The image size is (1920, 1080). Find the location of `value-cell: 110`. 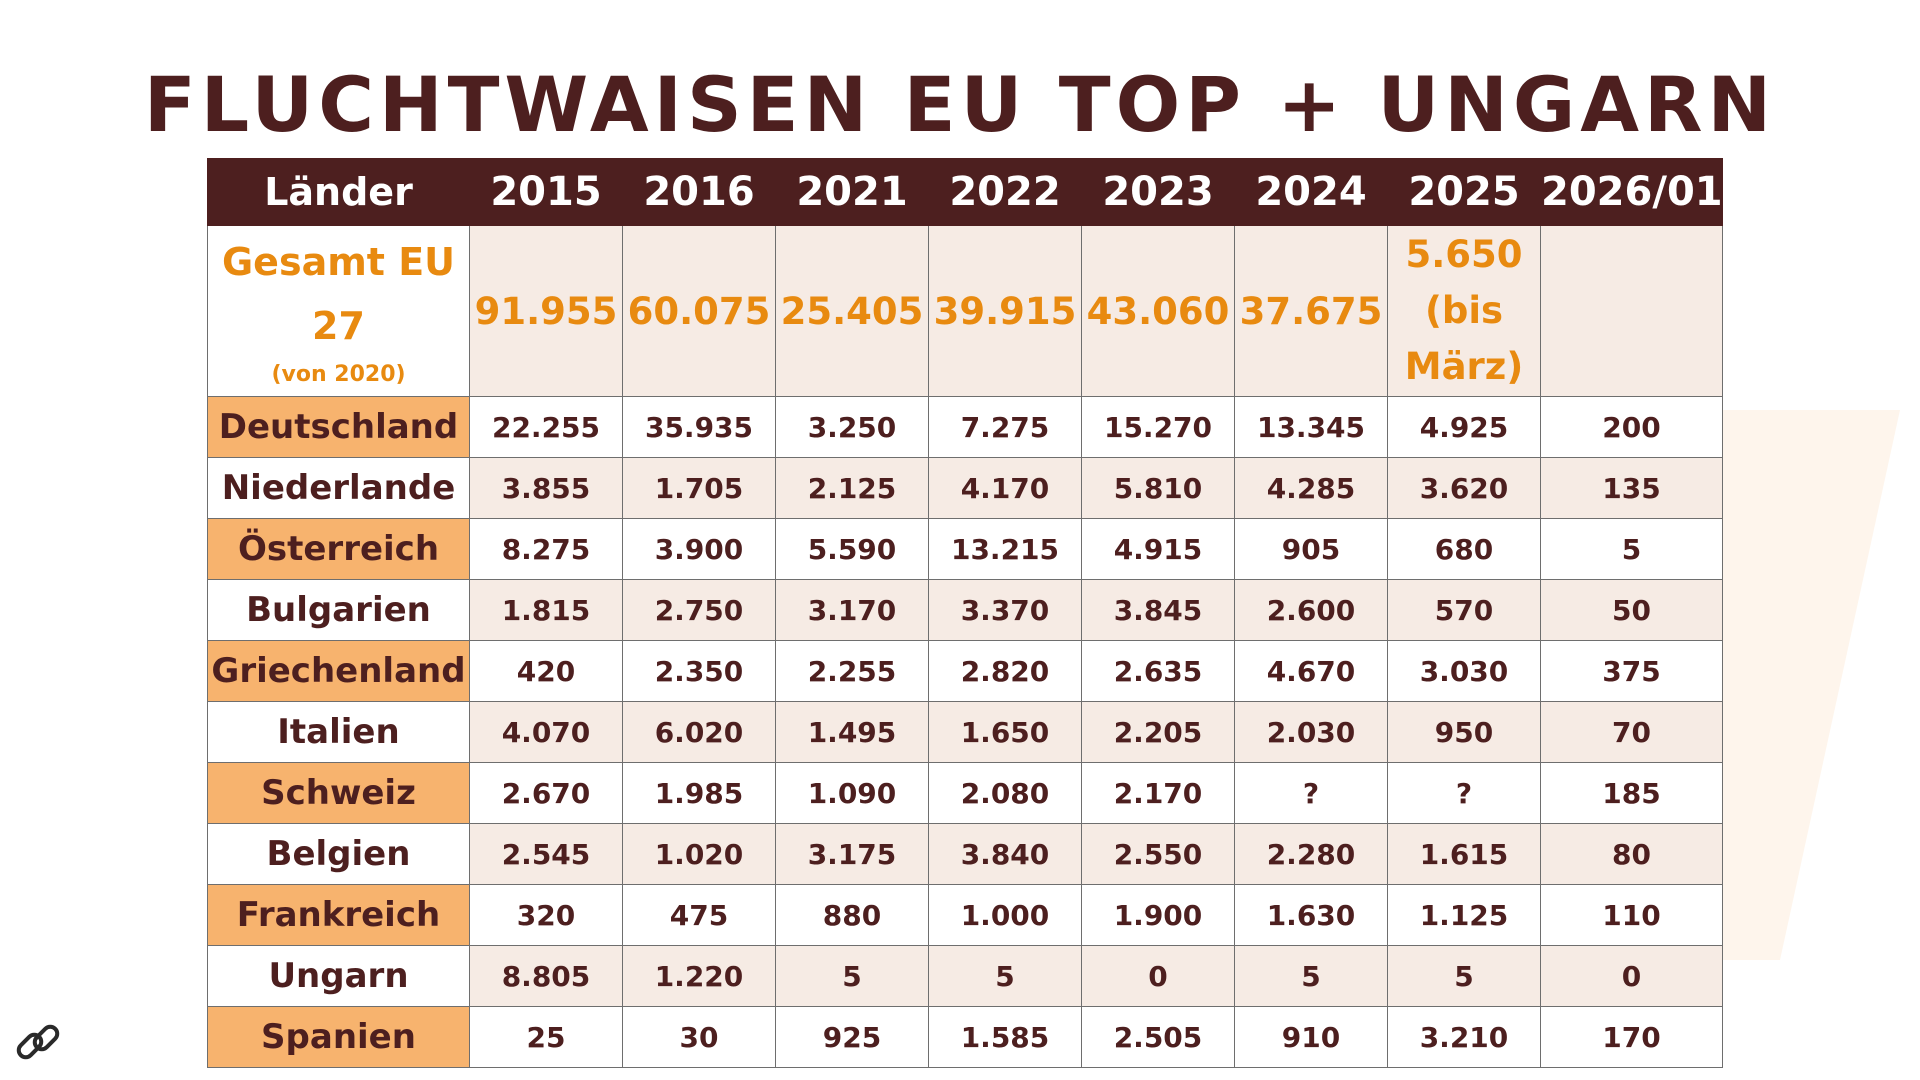

value-cell: 110 is located at coordinates (1631, 915).